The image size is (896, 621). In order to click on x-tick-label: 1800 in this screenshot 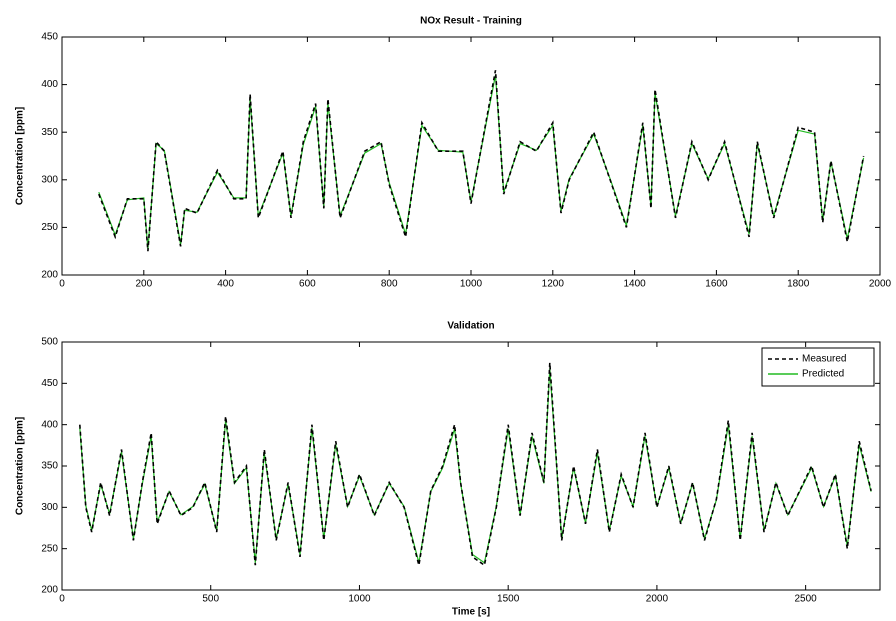, I will do `click(798, 284)`.